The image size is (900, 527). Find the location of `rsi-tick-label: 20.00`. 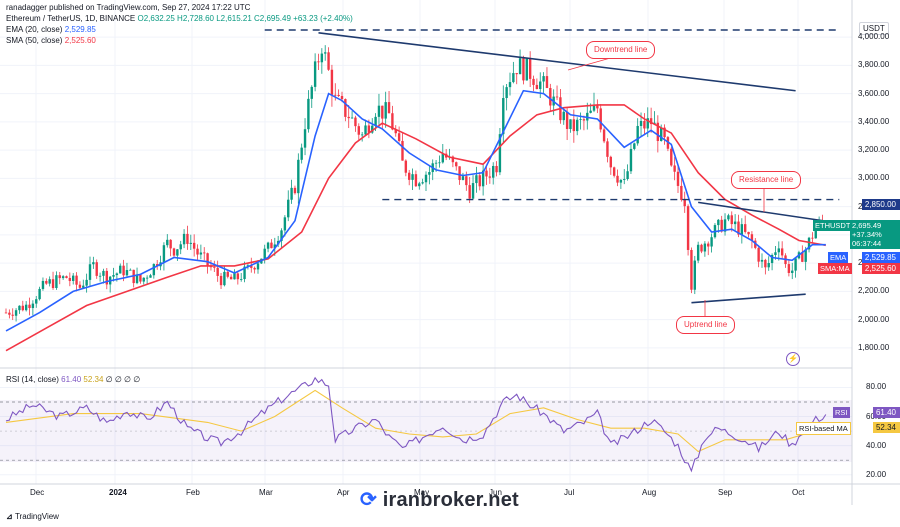

rsi-tick-label: 20.00 is located at coordinates (876, 474).